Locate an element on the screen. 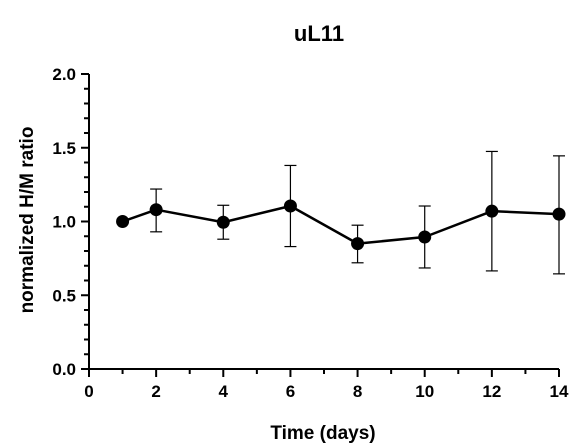 This screenshot has height=445, width=574. x-tick-label: 2 is located at coordinates (155, 391).